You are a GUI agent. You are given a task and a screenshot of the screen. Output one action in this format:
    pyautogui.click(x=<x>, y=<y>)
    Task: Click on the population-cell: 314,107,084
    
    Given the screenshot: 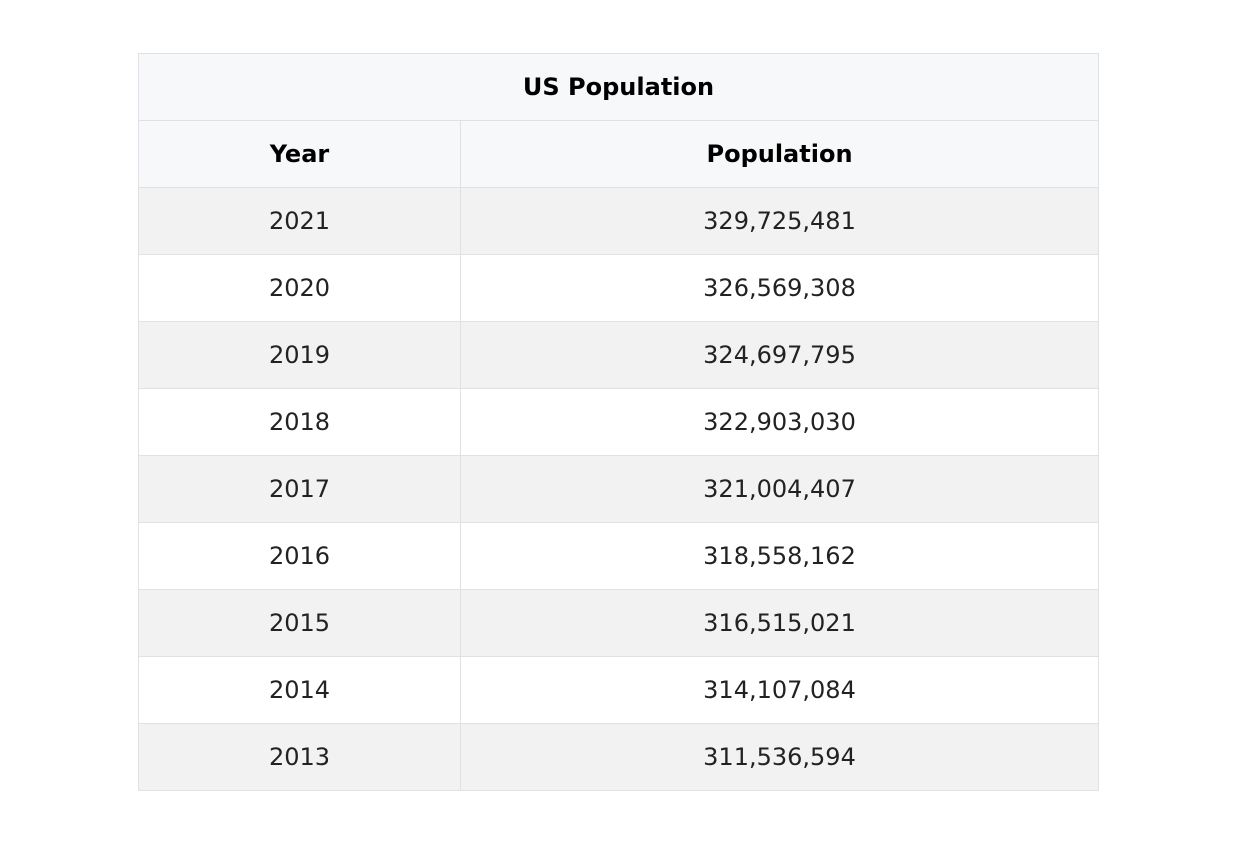 What is the action you would take?
    pyautogui.click(x=779, y=690)
    